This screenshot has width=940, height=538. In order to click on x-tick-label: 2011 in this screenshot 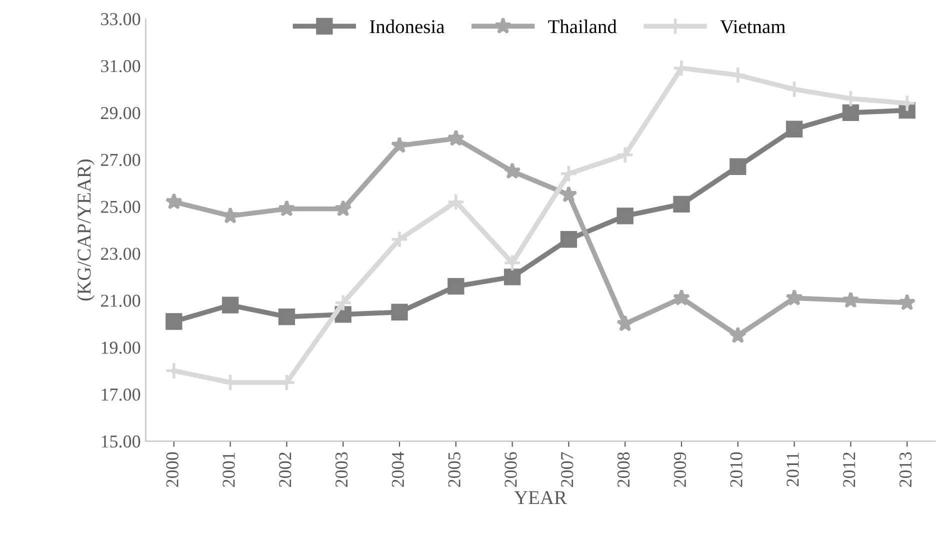, I will do `click(792, 469)`.